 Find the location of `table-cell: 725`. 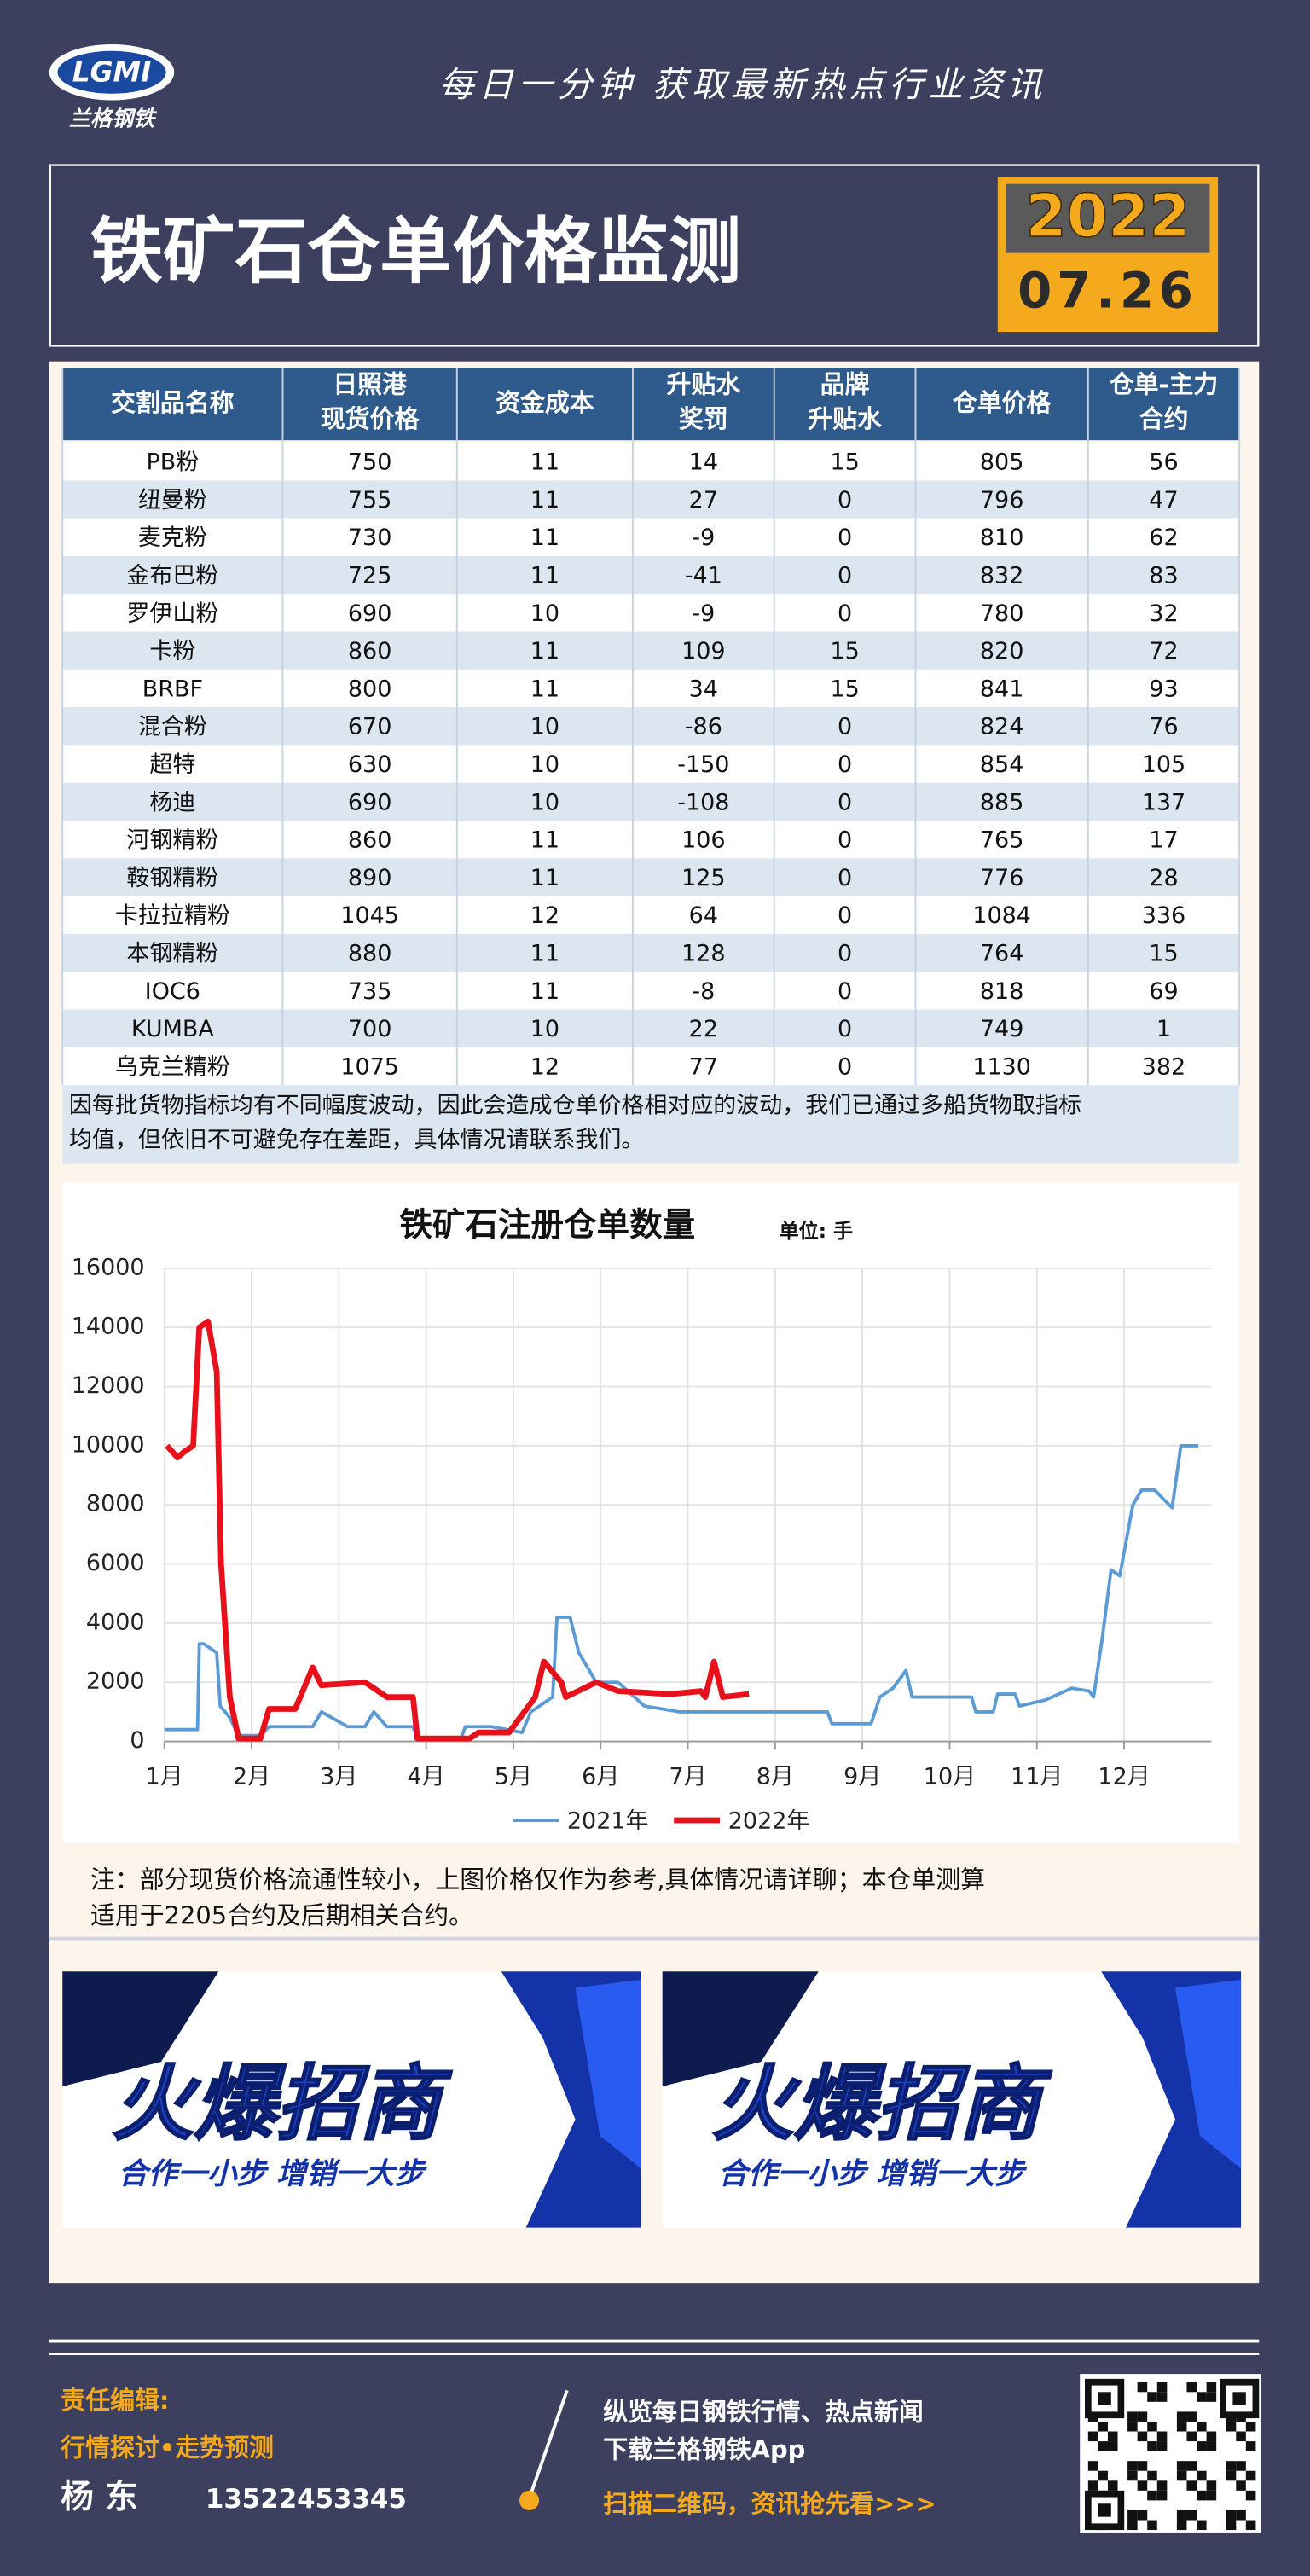

table-cell: 725 is located at coordinates (370, 576).